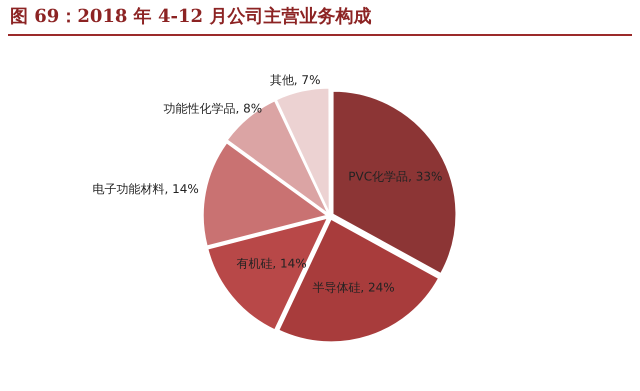 This screenshot has width=640, height=391. Describe the element at coordinates (271, 263) in the screenshot. I see `slice-label: 有机硅, 14%` at that location.